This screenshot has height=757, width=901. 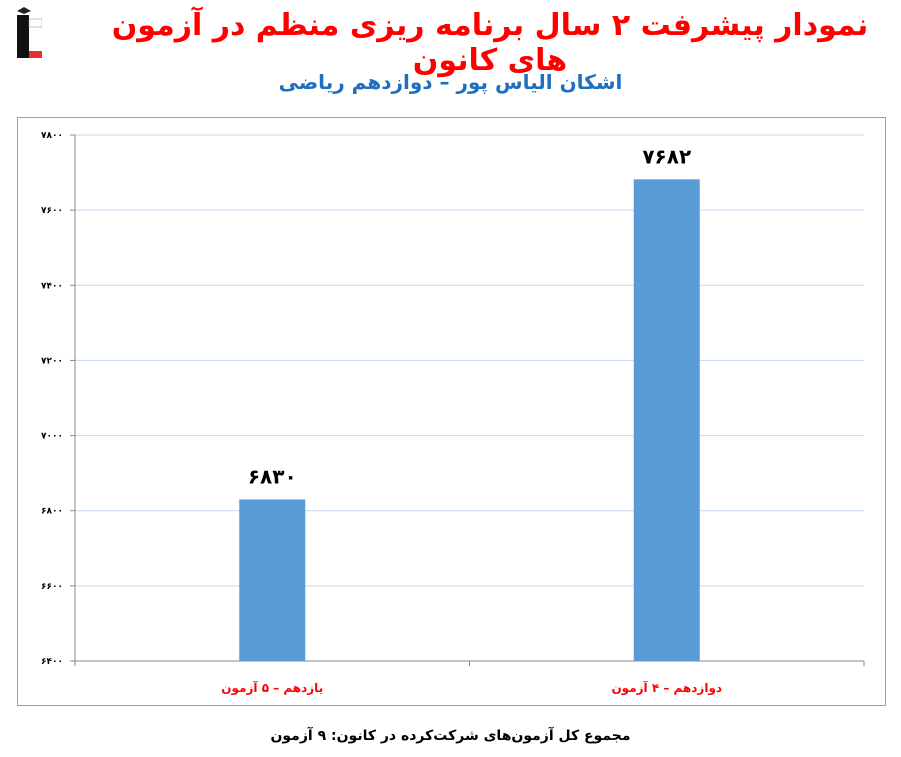 I want to click on kanoon-logo, so click(x=28, y=31).